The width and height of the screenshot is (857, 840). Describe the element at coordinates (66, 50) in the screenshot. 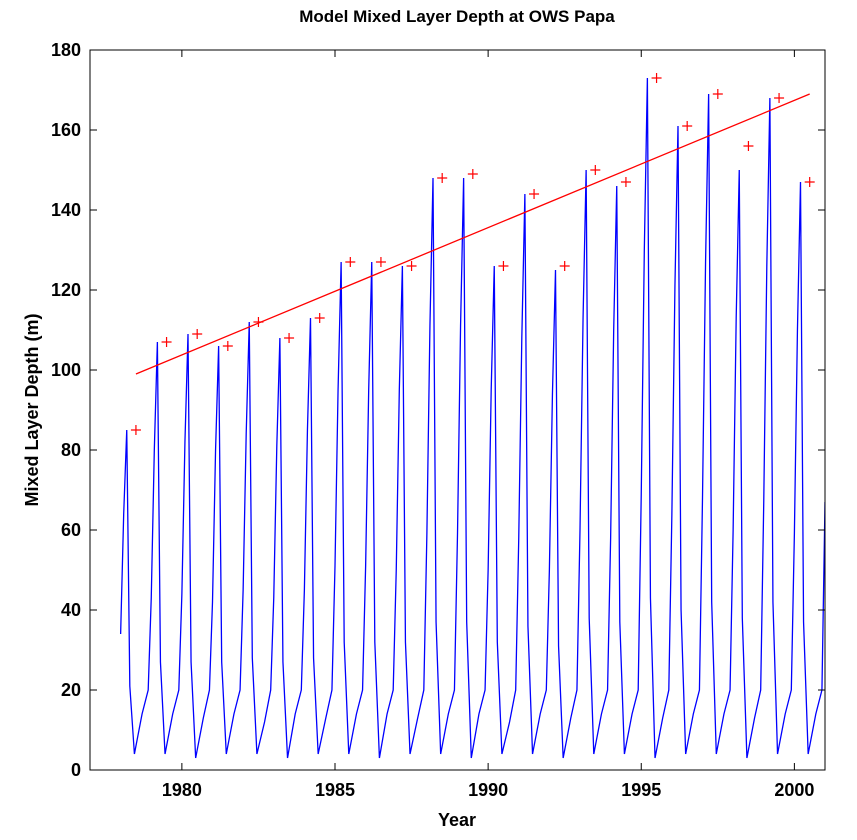

I see `y-tick-label: 180` at that location.